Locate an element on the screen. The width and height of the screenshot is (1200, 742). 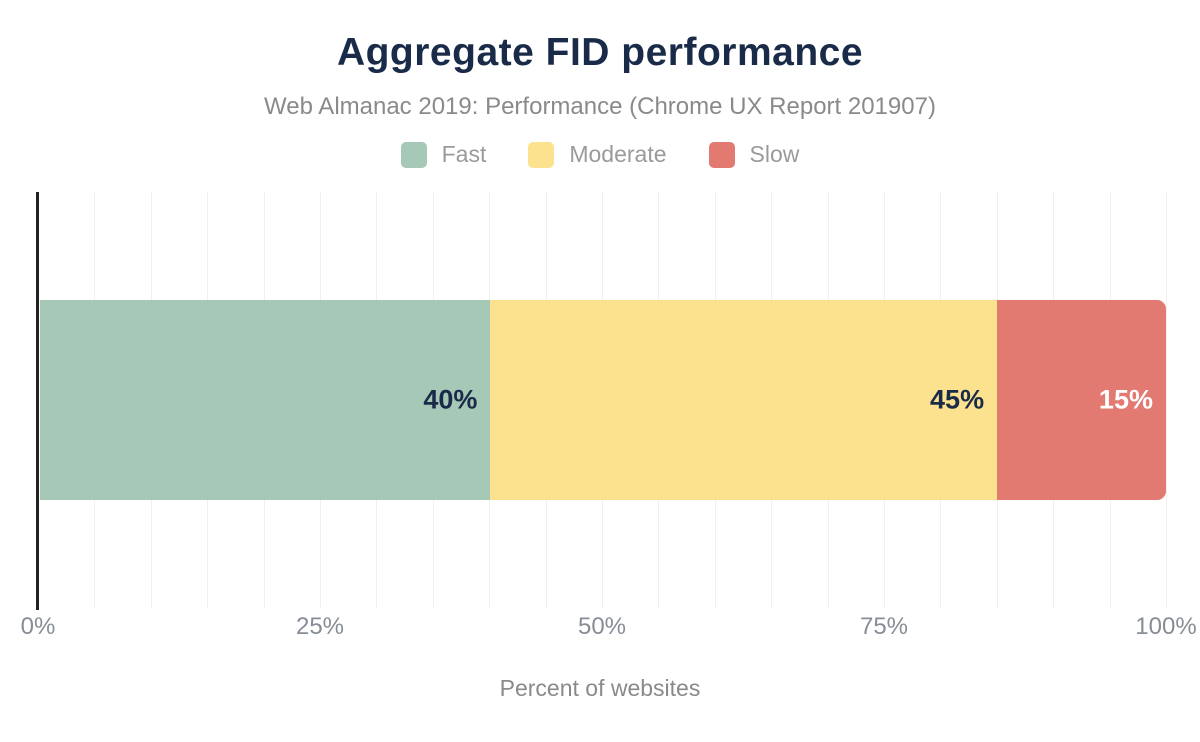
bar-segment-value-label: 45% is located at coordinates (957, 399).